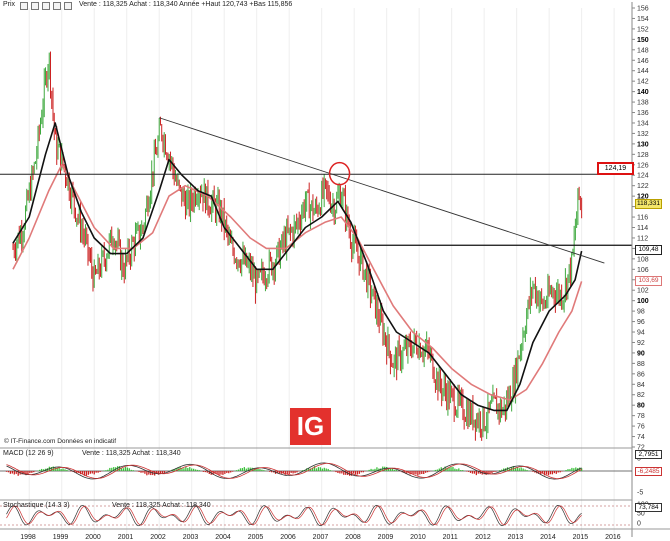 This screenshot has height=541, width=670. I want to click on x-tick-label: 2013, so click(516, 537).